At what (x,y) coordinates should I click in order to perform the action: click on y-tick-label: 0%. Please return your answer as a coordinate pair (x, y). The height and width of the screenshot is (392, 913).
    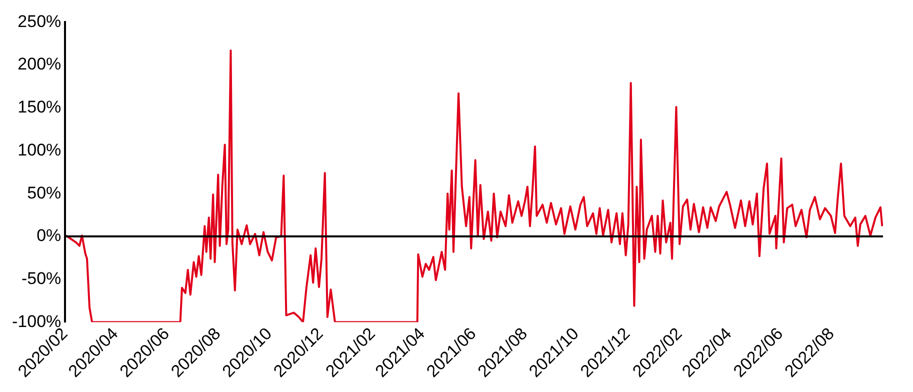
    Looking at the image, I should click on (49, 236).